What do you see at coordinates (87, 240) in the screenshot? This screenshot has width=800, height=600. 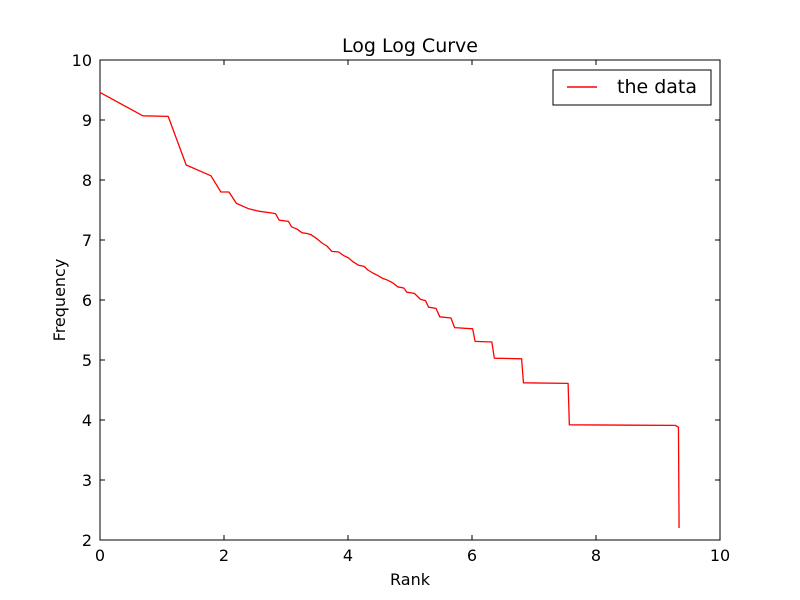 I see `y-tick-label: 7` at bounding box center [87, 240].